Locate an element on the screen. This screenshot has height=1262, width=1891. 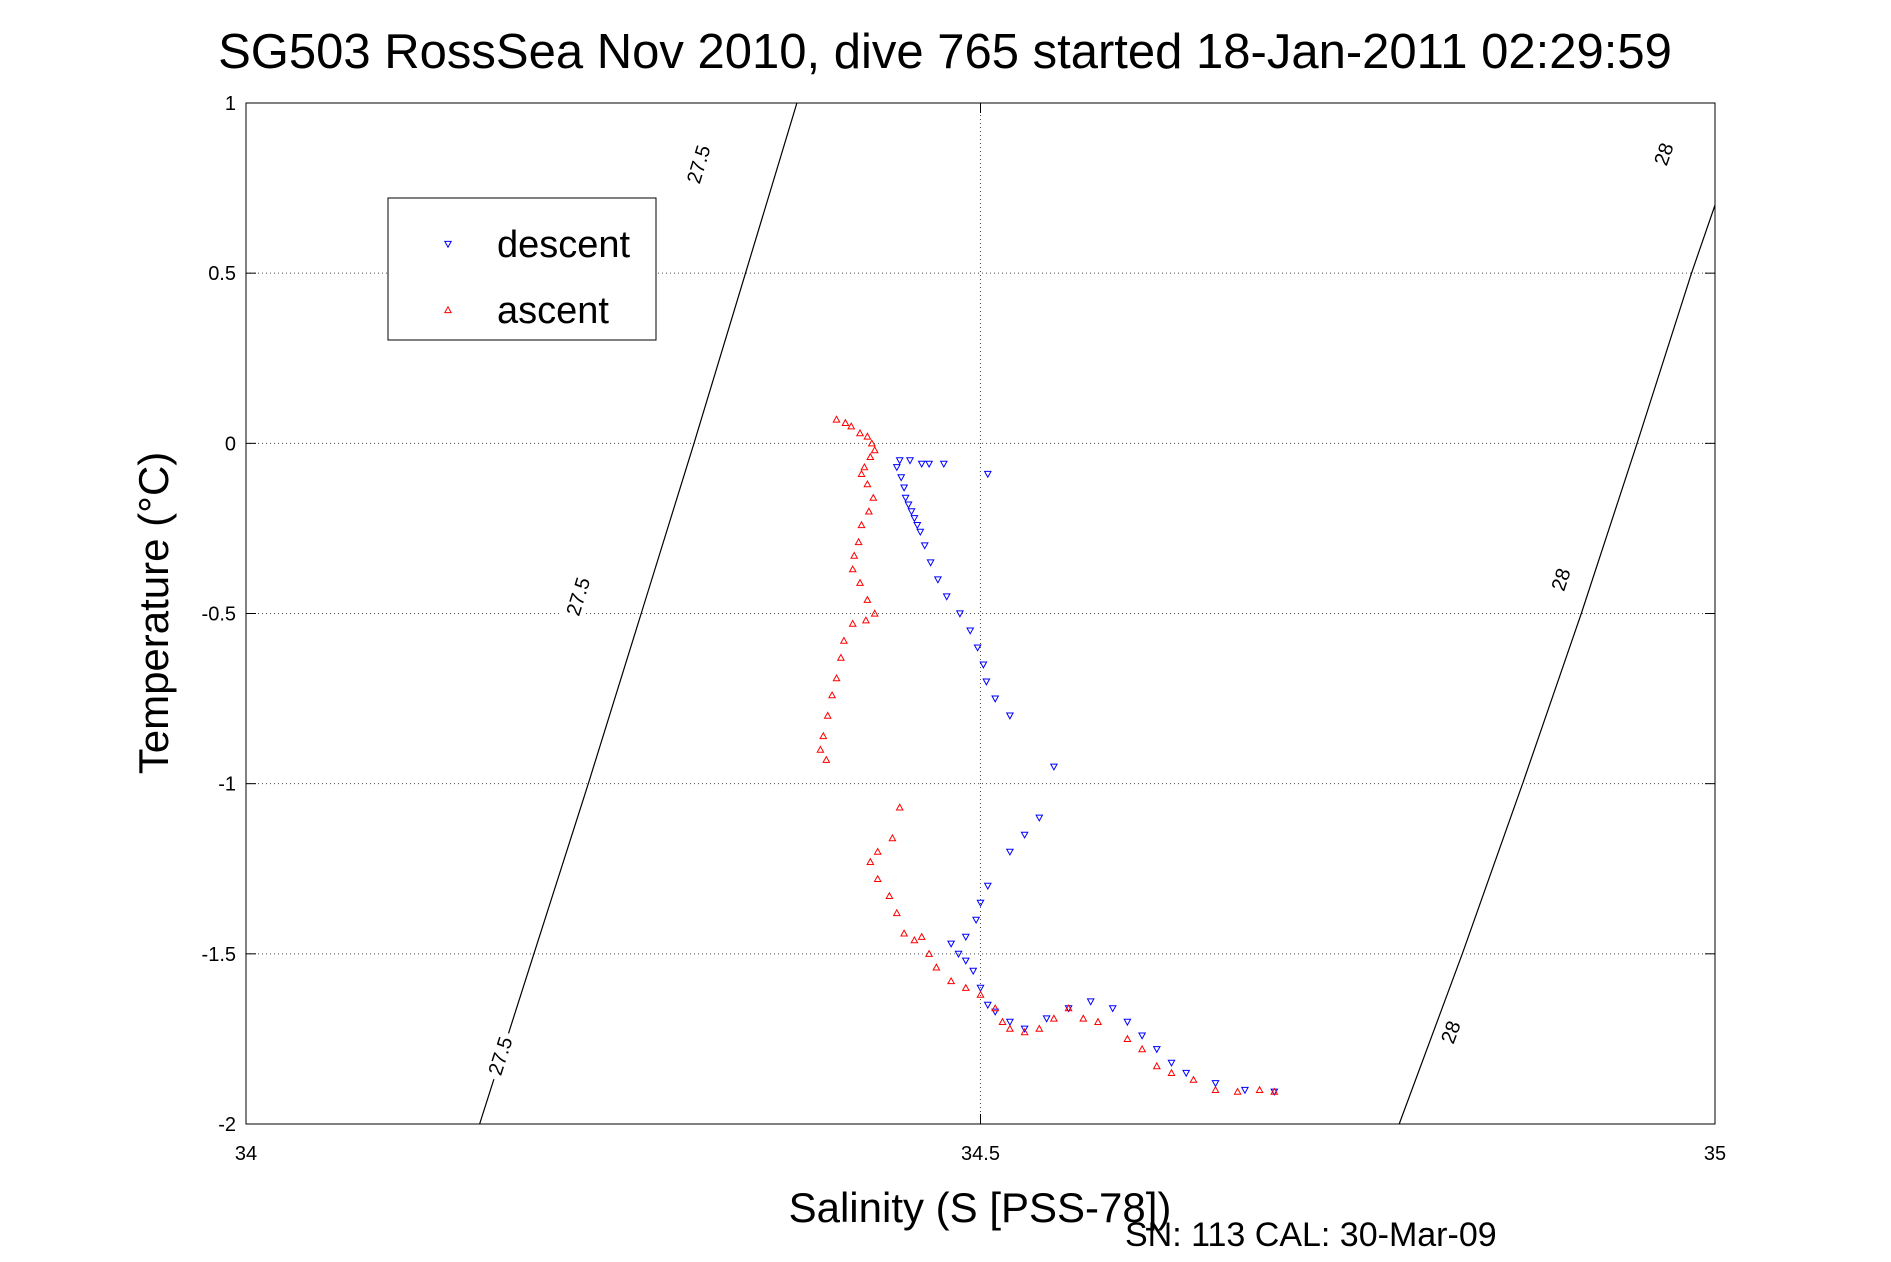
legend-markers is located at coordinates (448, 277).